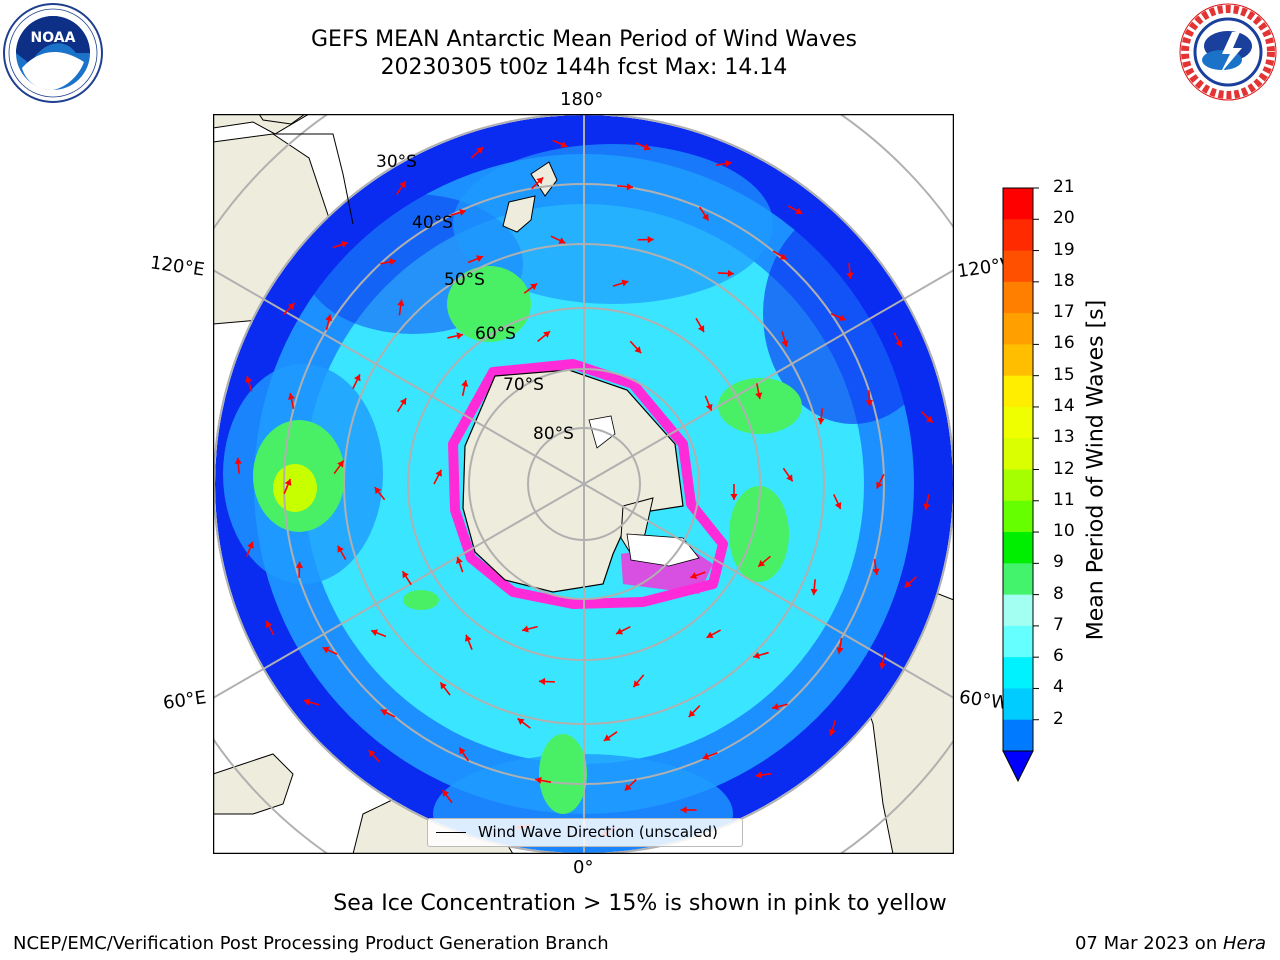 The image size is (1280, 960). What do you see at coordinates (563, 774) in the screenshot?
I see `wave-patch-atlantic` at bounding box center [563, 774].